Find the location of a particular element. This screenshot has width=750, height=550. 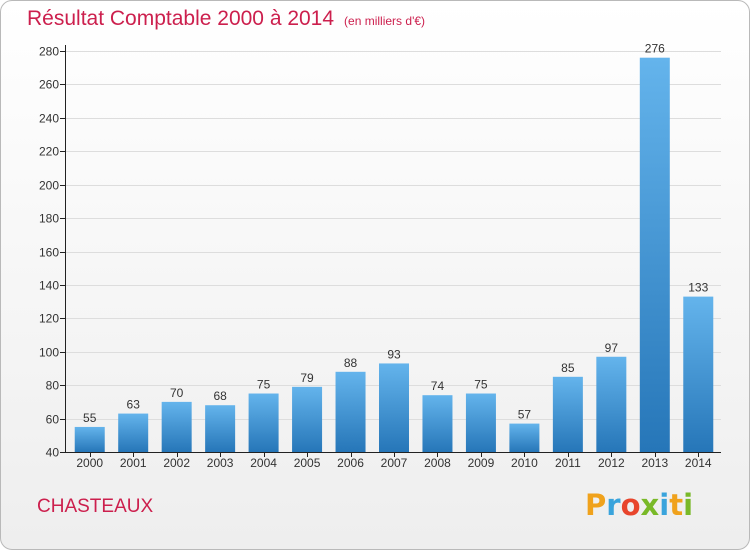

x-tick-label-2010: 2010 is located at coordinates (524, 463).